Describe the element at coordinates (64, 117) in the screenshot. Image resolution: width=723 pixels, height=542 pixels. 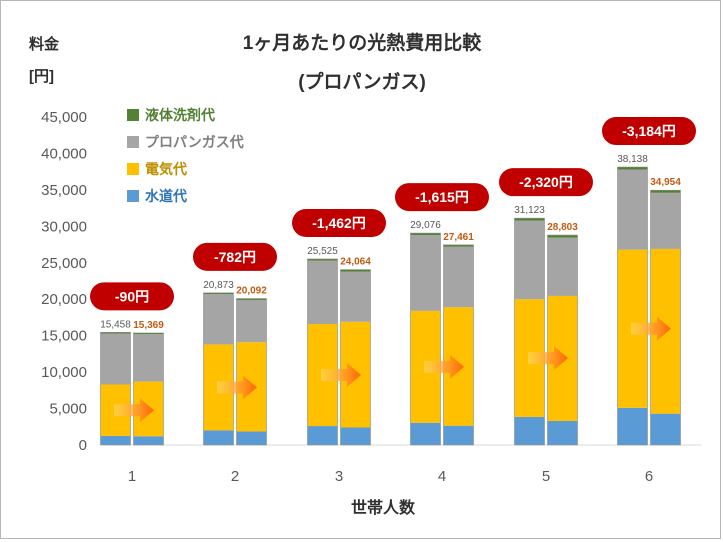
I see `y-tick-label: 45,000` at that location.